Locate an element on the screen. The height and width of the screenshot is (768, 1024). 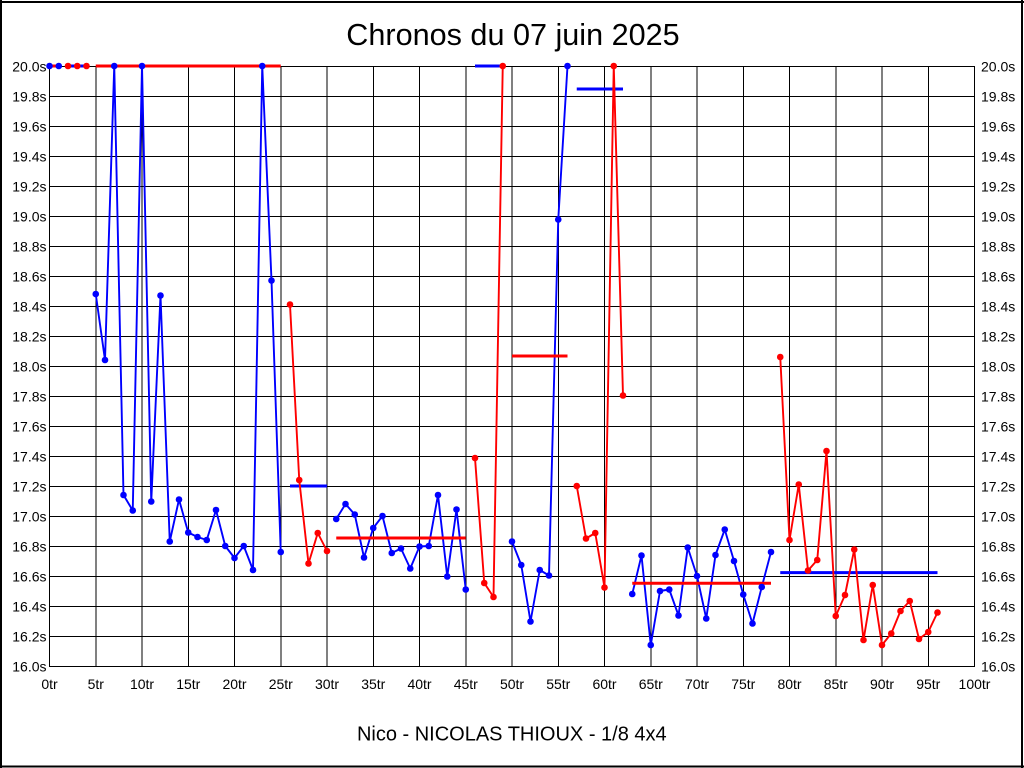
svg-text: 70tr is located at coordinates (697, 684).